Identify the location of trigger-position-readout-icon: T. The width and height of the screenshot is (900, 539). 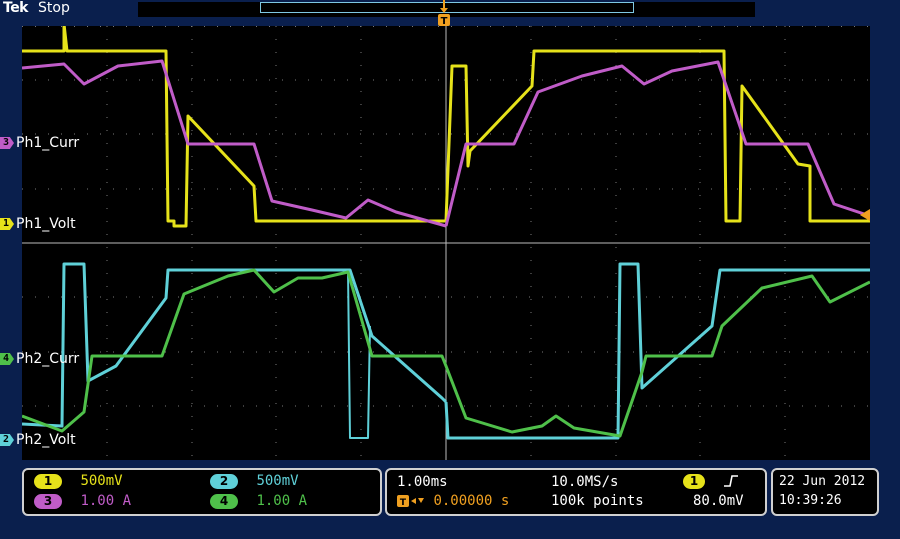
(410, 501).